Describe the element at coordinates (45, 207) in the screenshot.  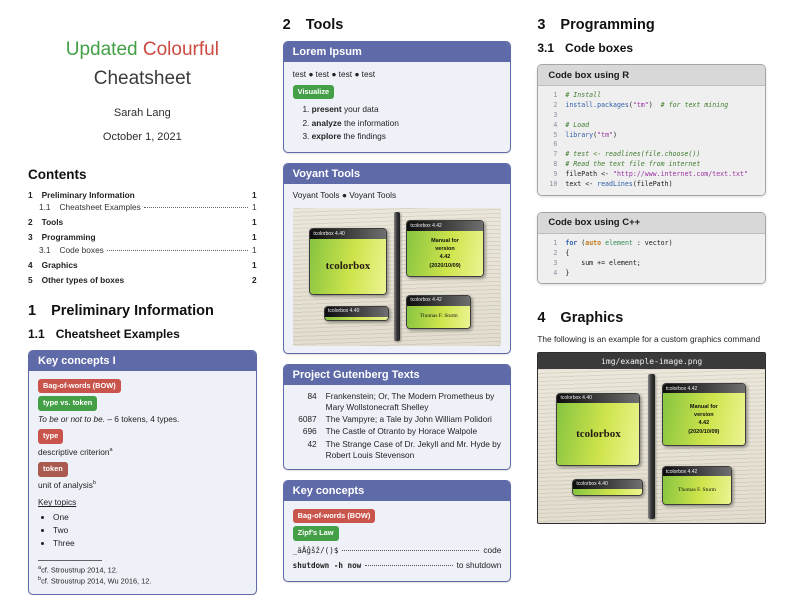
I see `toc-number: 1.1` at that location.